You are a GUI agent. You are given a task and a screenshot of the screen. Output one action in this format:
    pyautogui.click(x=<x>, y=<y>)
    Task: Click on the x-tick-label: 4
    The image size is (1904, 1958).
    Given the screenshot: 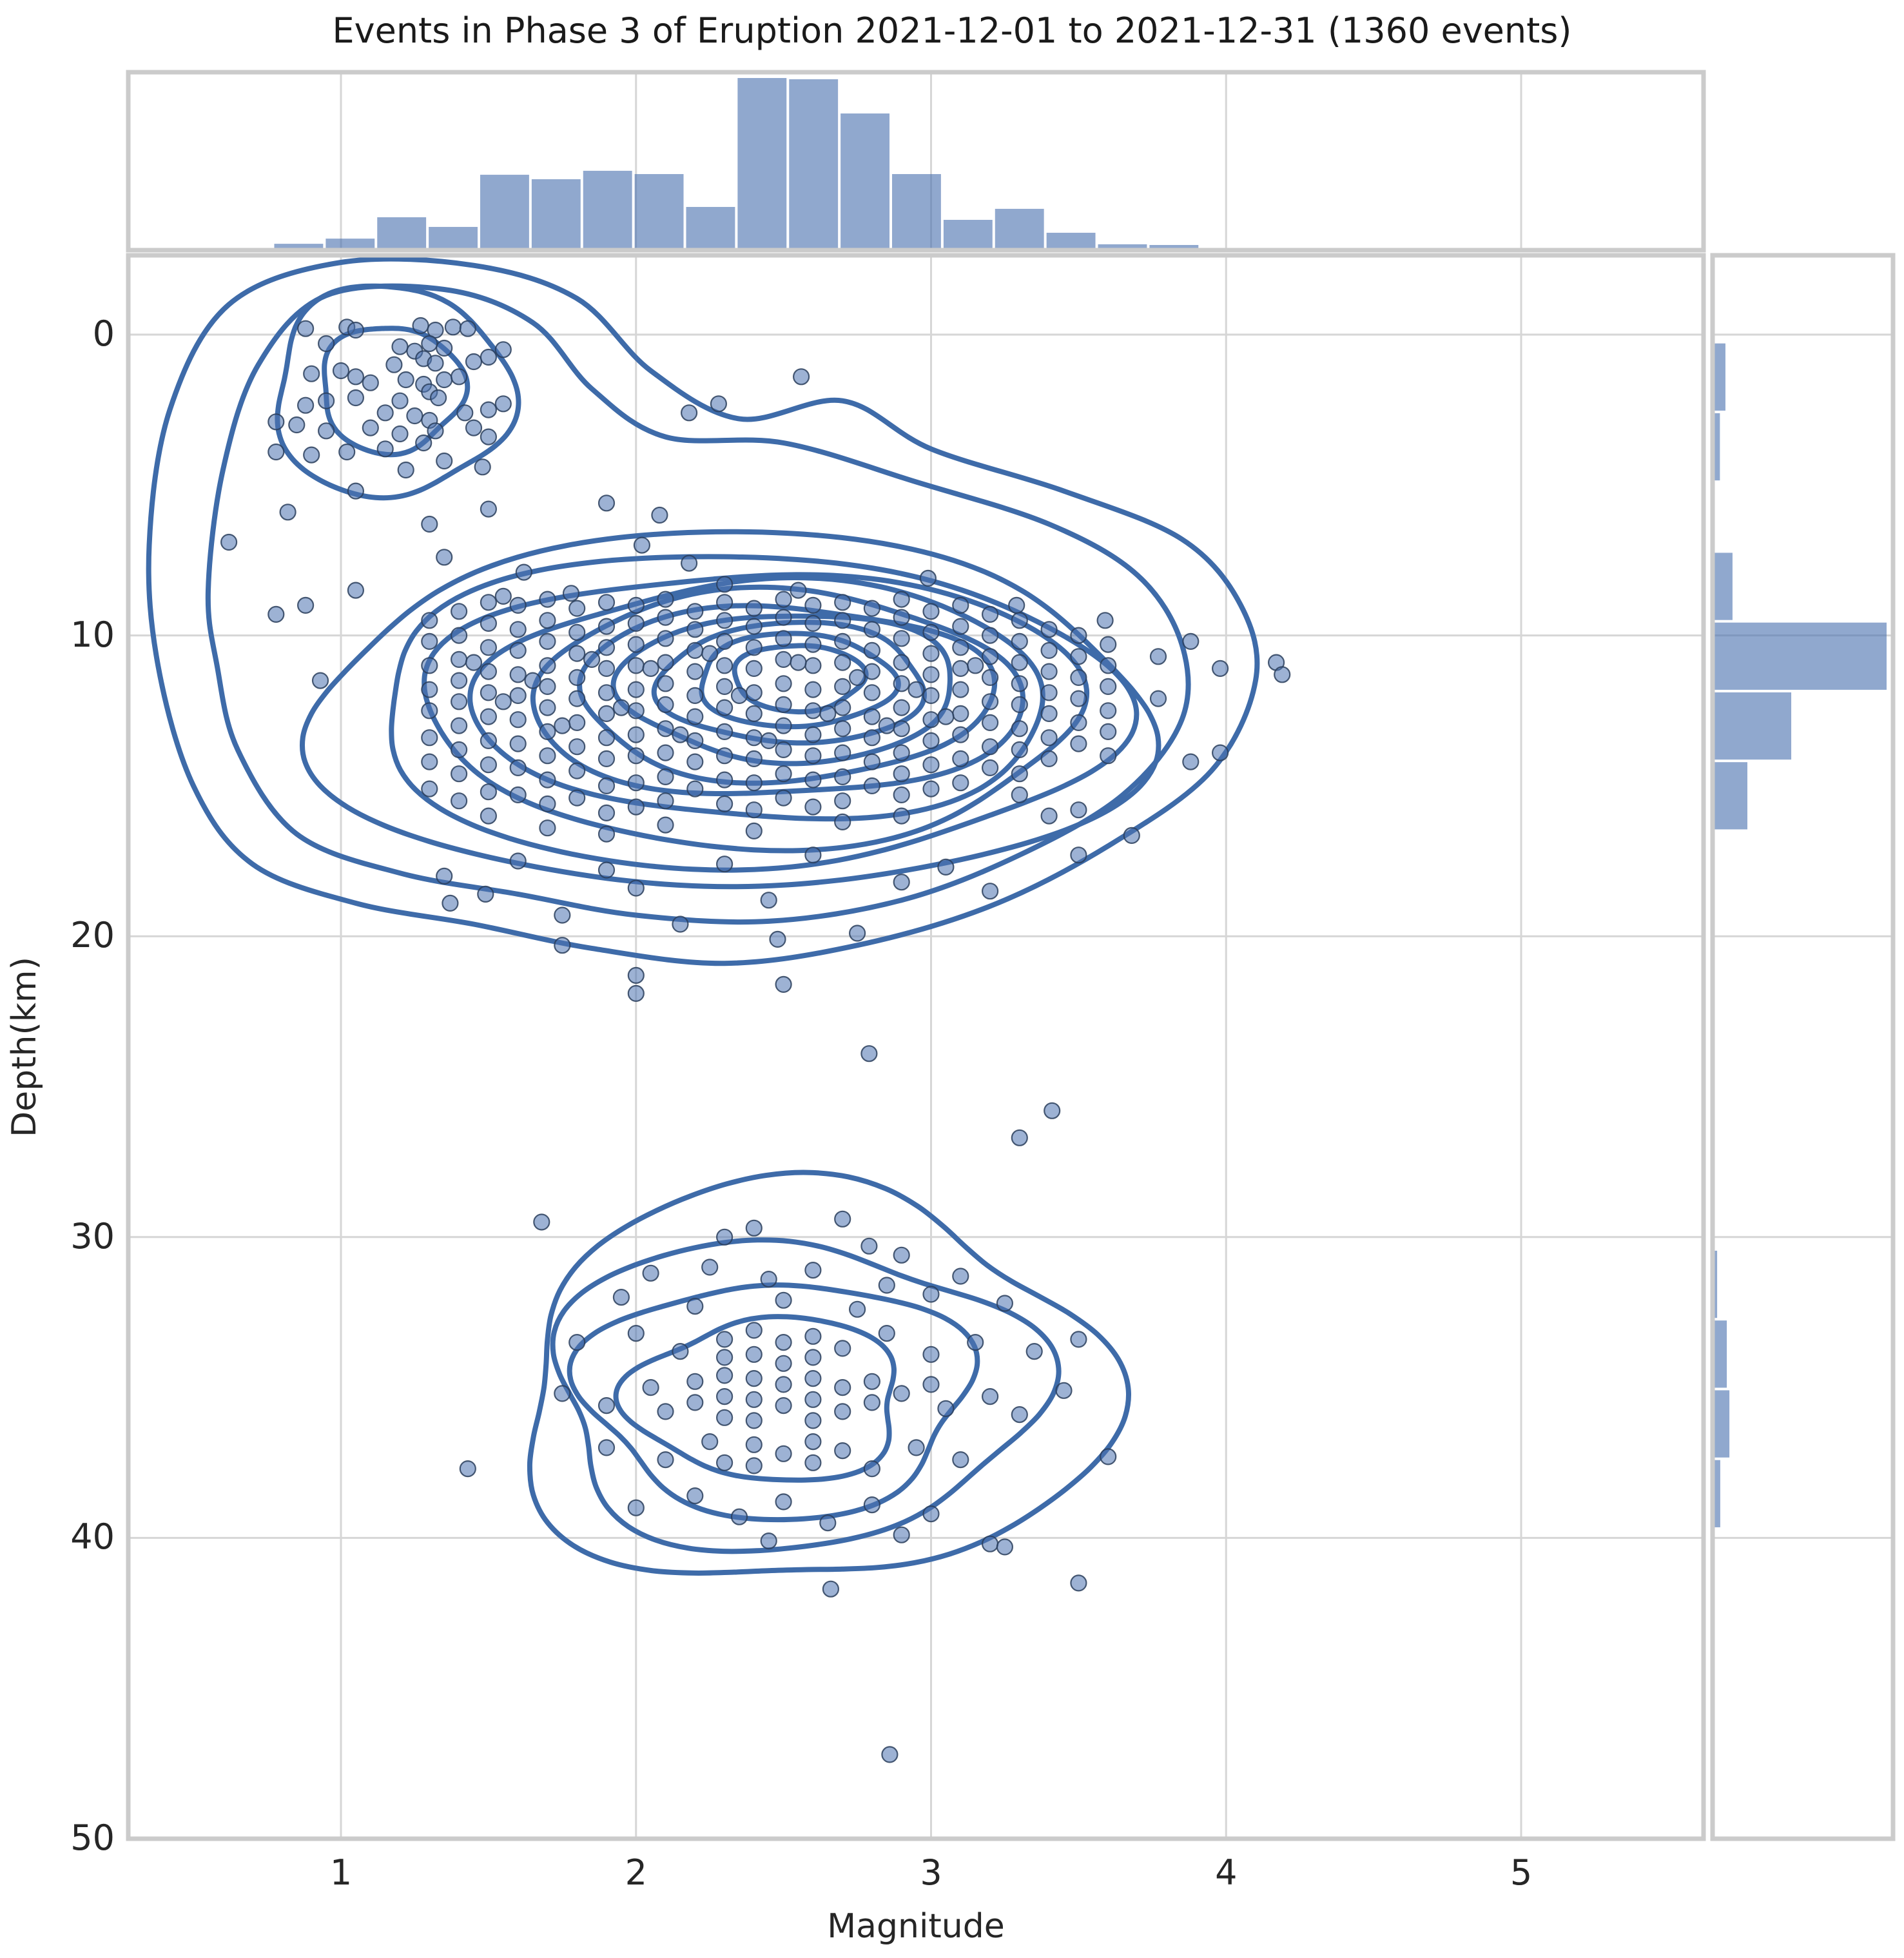 What is the action you would take?
    pyautogui.click(x=1226, y=1872)
    